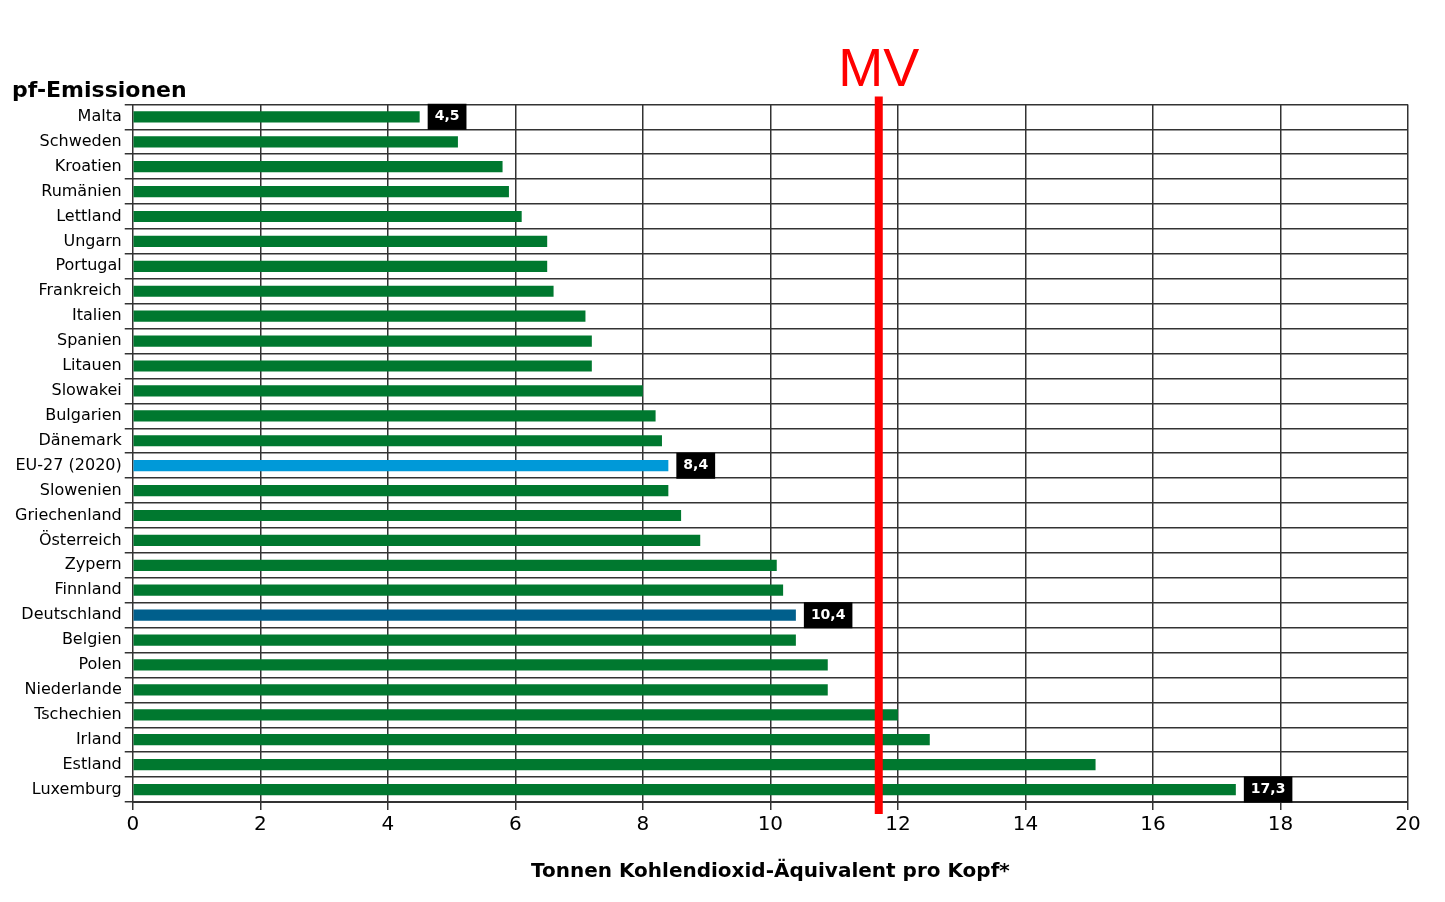 The width and height of the screenshot is (1445, 902). What do you see at coordinates (133, 823) in the screenshot?
I see `x-tick-label: 0` at bounding box center [133, 823].